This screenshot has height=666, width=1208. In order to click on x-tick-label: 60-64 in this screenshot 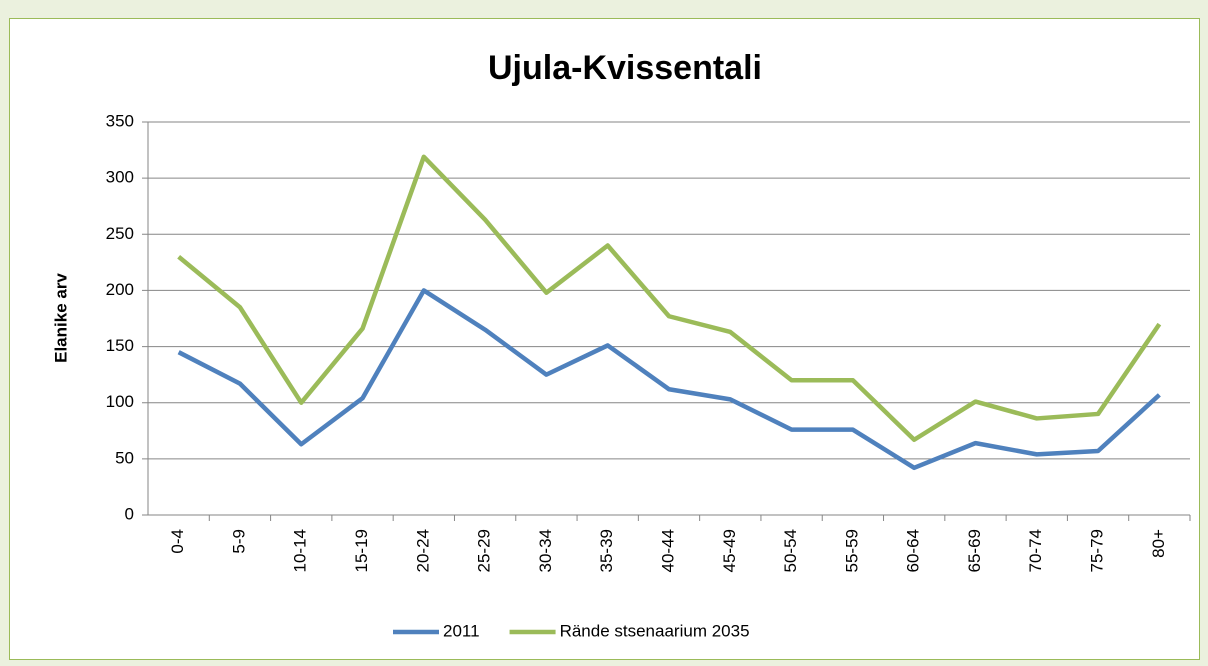, I will do `click(913, 550)`.